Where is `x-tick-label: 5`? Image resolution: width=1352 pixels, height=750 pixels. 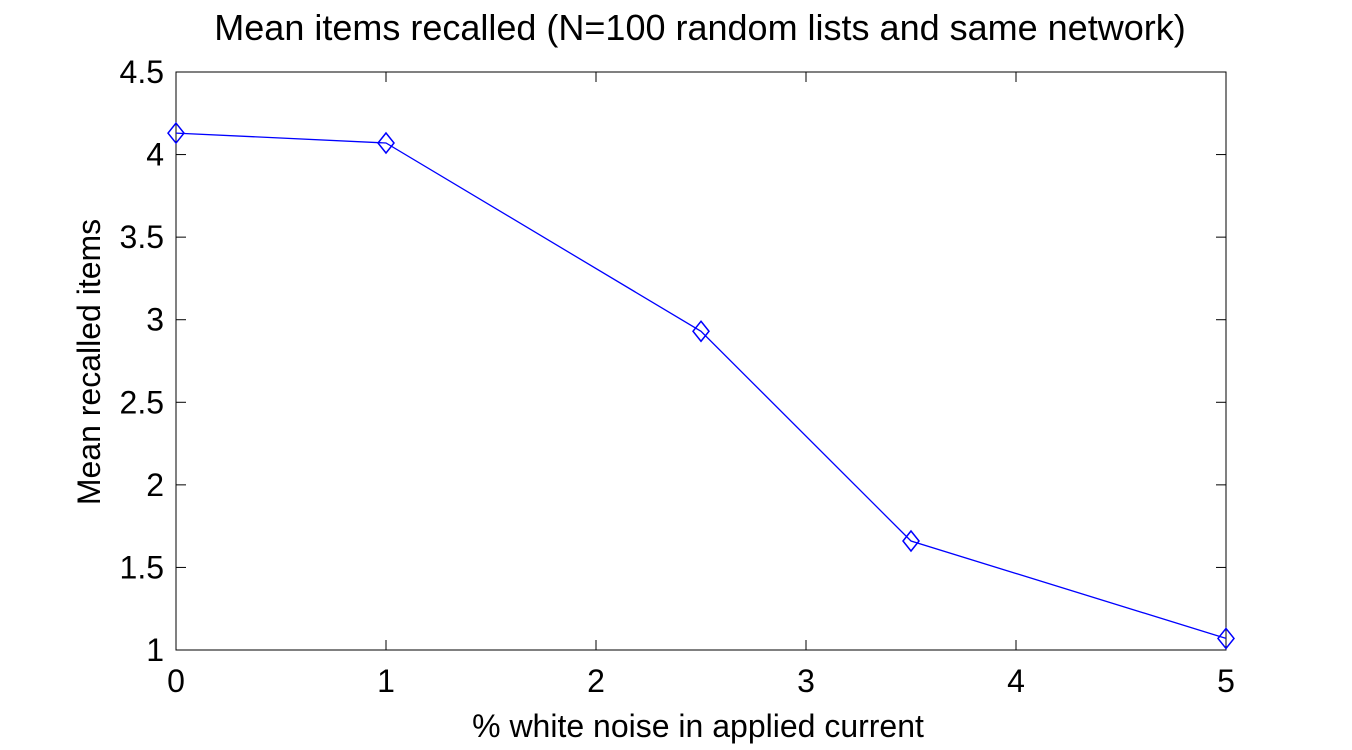 x-tick-label: 5 is located at coordinates (1226, 681).